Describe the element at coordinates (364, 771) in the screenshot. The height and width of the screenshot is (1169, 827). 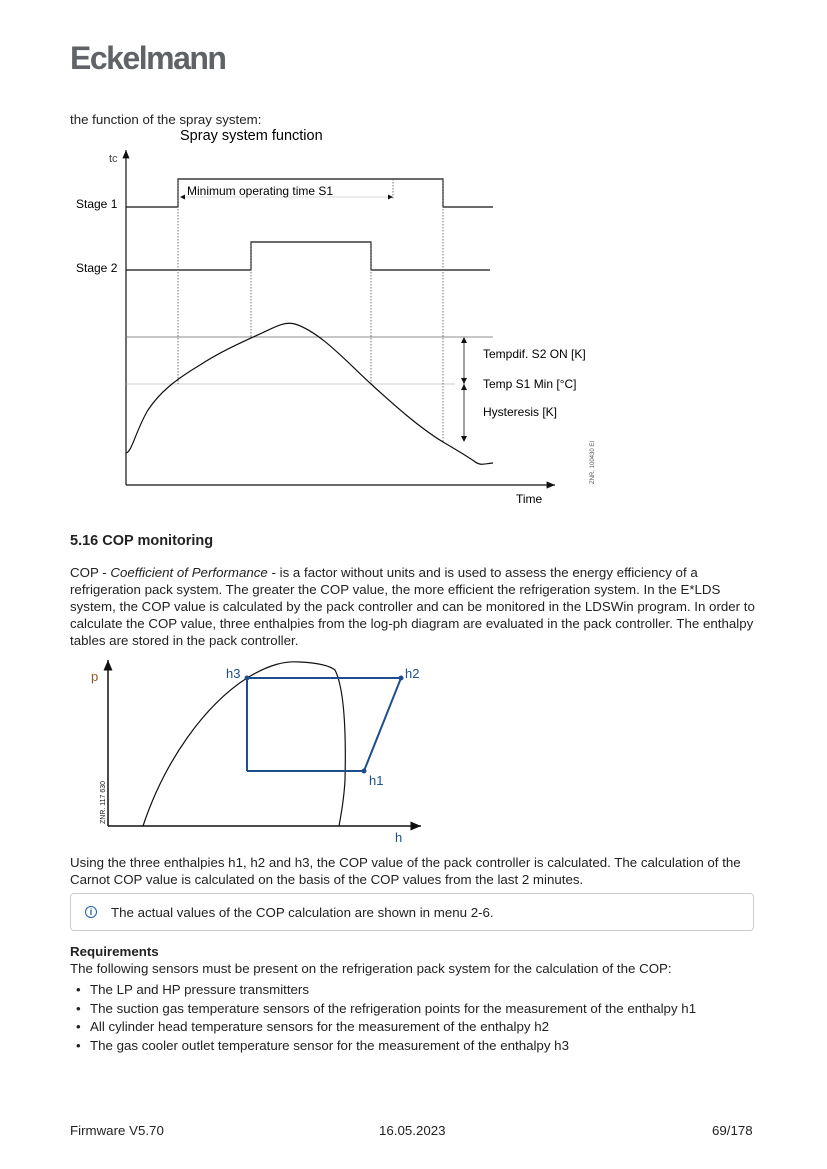
I see `h1-point` at that location.